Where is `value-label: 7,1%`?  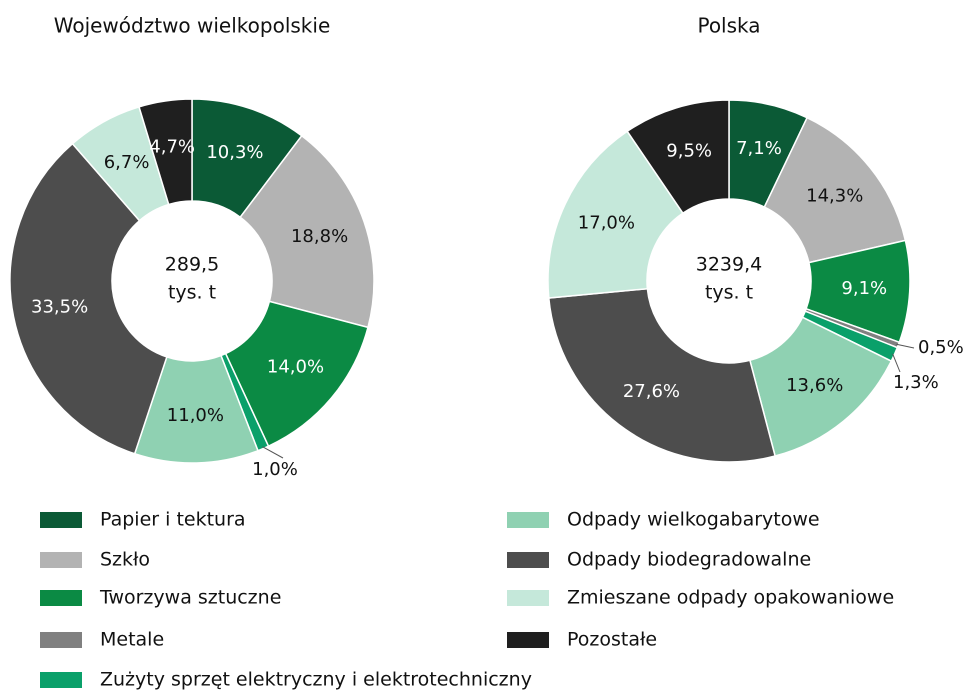
value-label: 7,1% is located at coordinates (759, 148).